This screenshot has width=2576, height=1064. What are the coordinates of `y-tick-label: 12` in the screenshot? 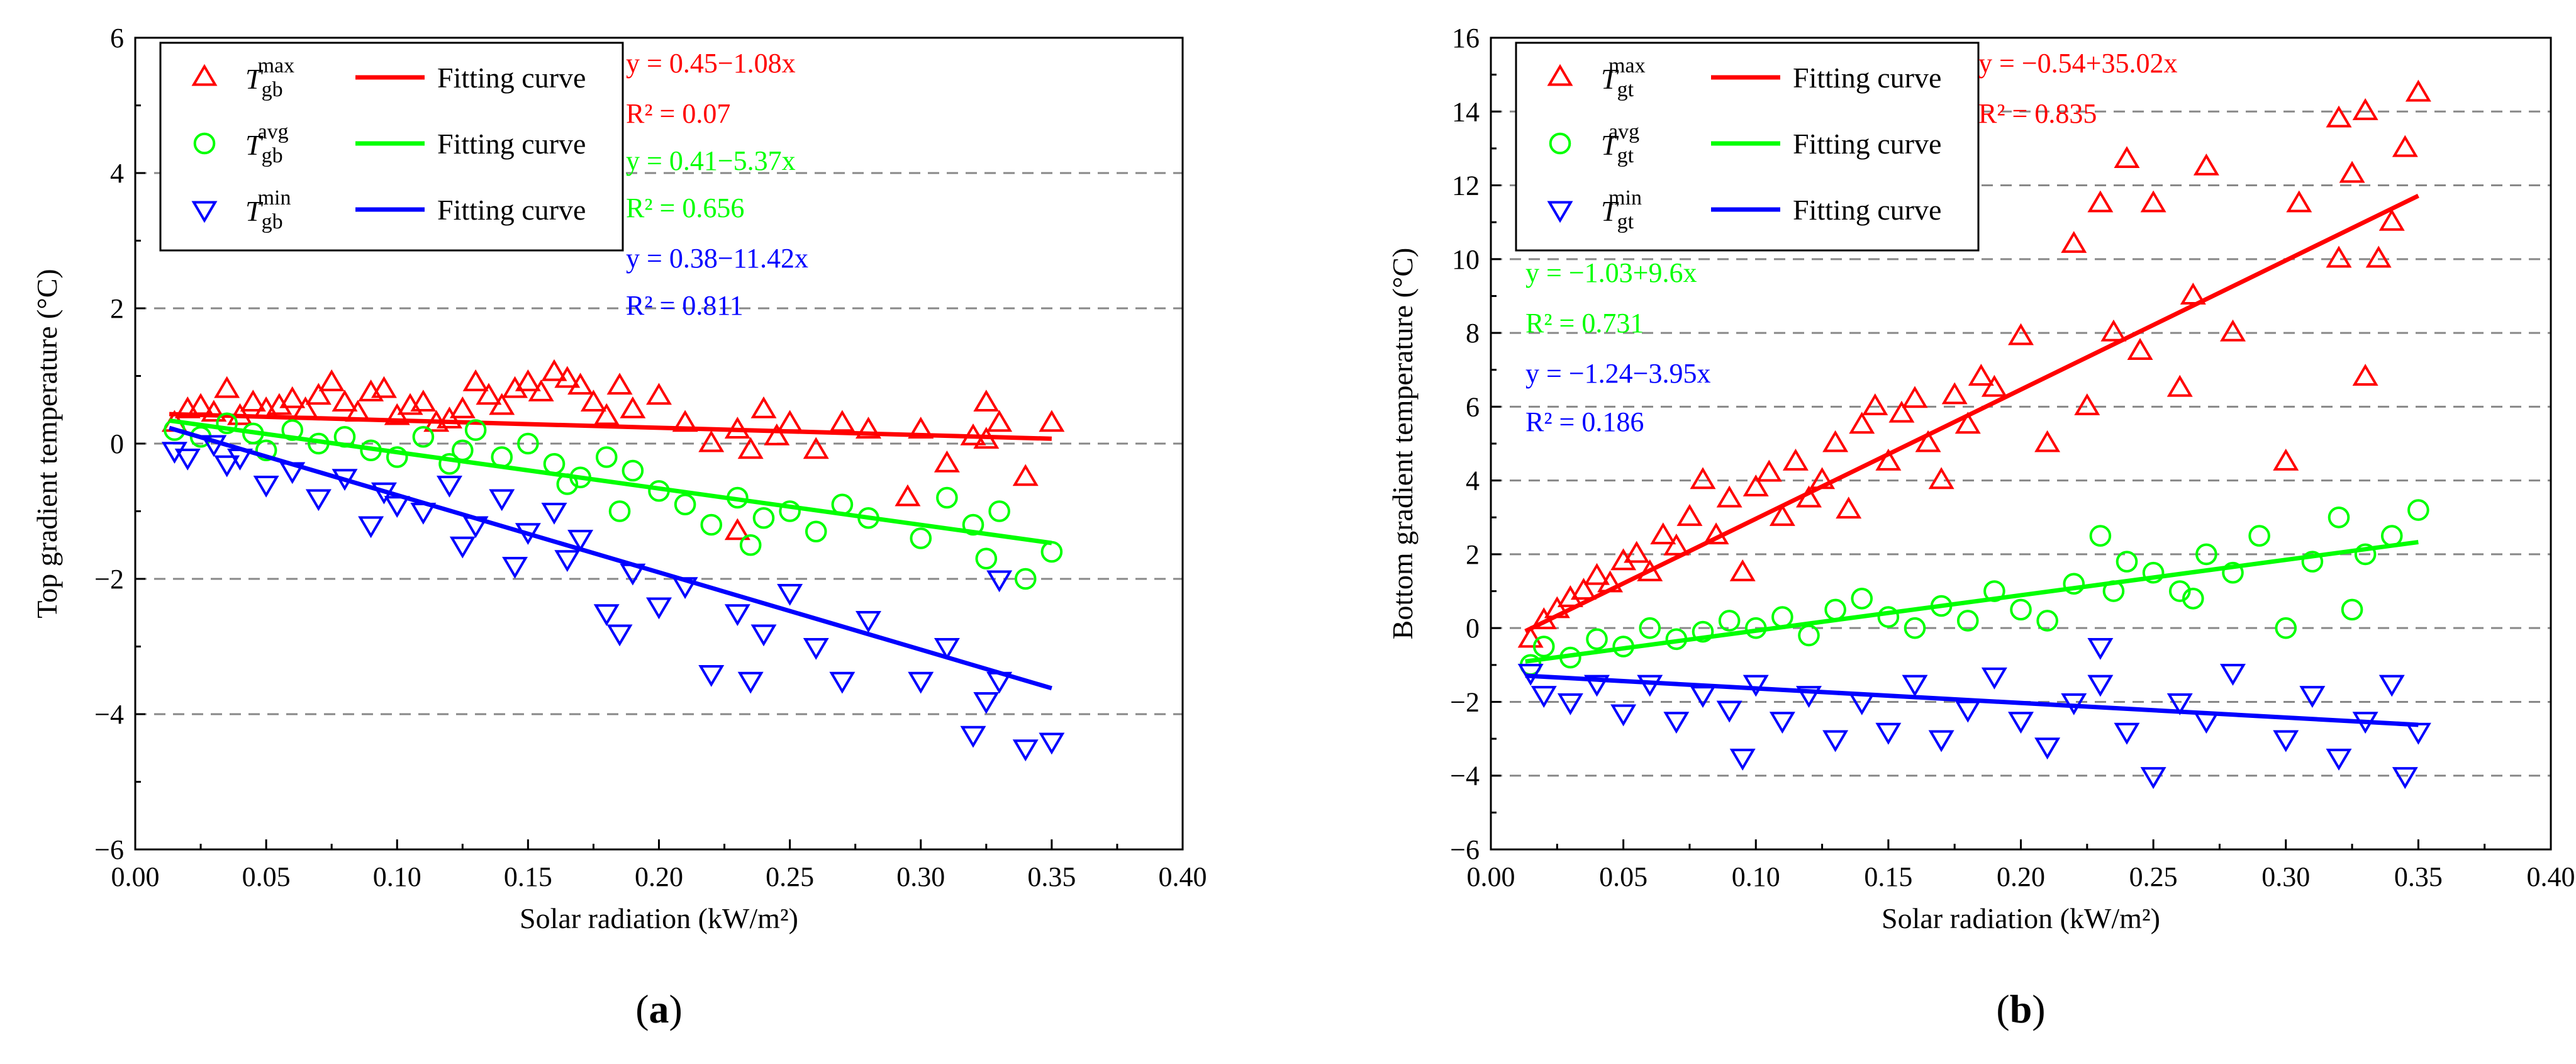 It's located at (1466, 186).